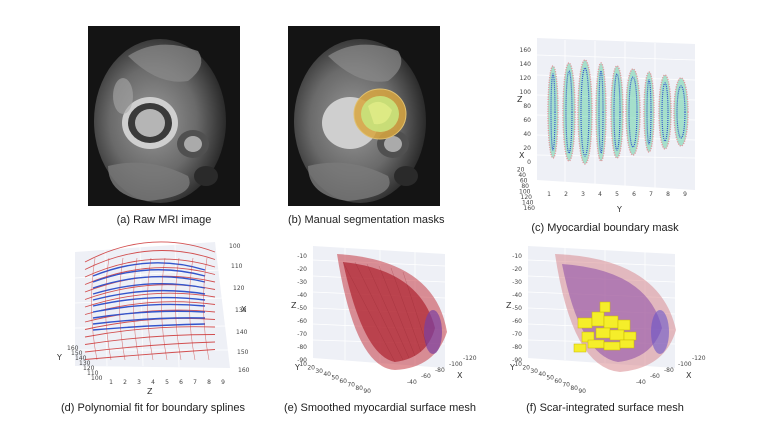 The image size is (782, 440). I want to click on y-tick: 2, so click(566, 194).